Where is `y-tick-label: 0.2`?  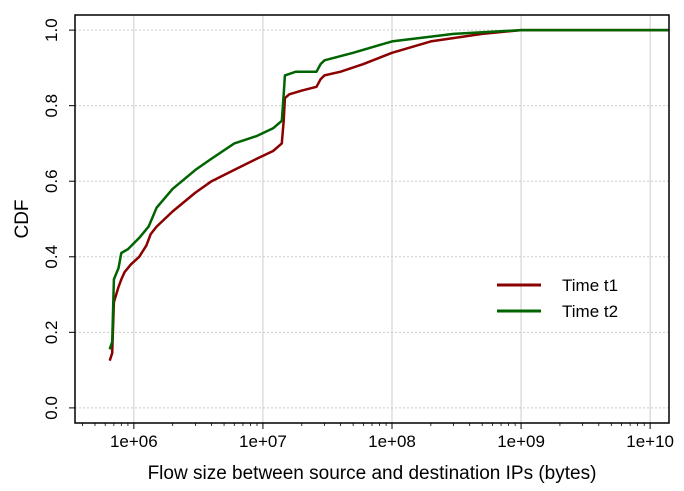
y-tick-label: 0.2 is located at coordinates (51, 333).